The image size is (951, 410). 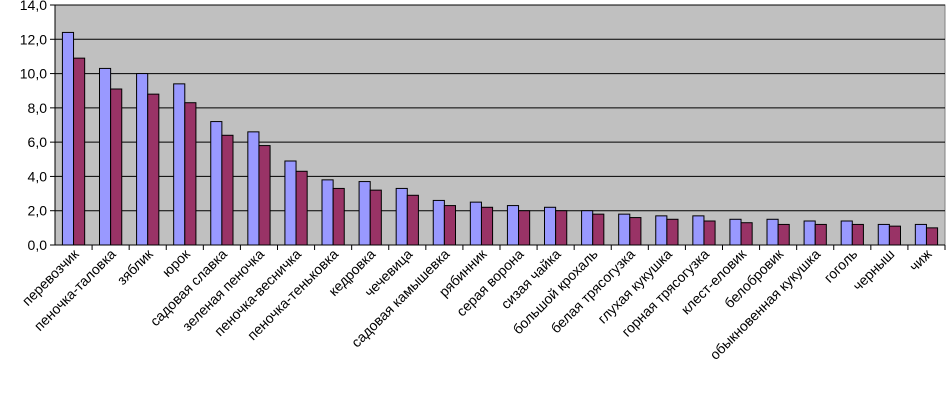 I want to click on y-tick-label: 6,0, so click(x=38, y=142).